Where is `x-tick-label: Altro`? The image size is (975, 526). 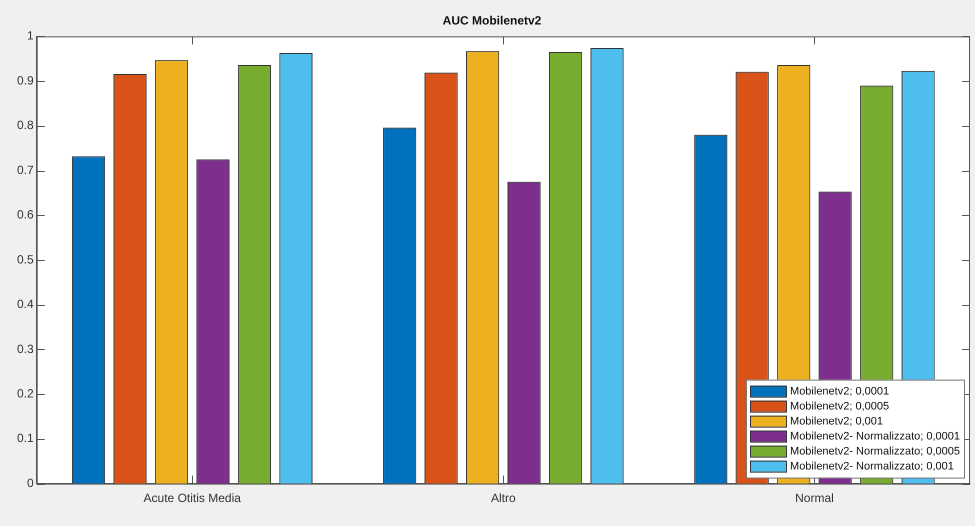 x-tick-label: Altro is located at coordinates (503, 498).